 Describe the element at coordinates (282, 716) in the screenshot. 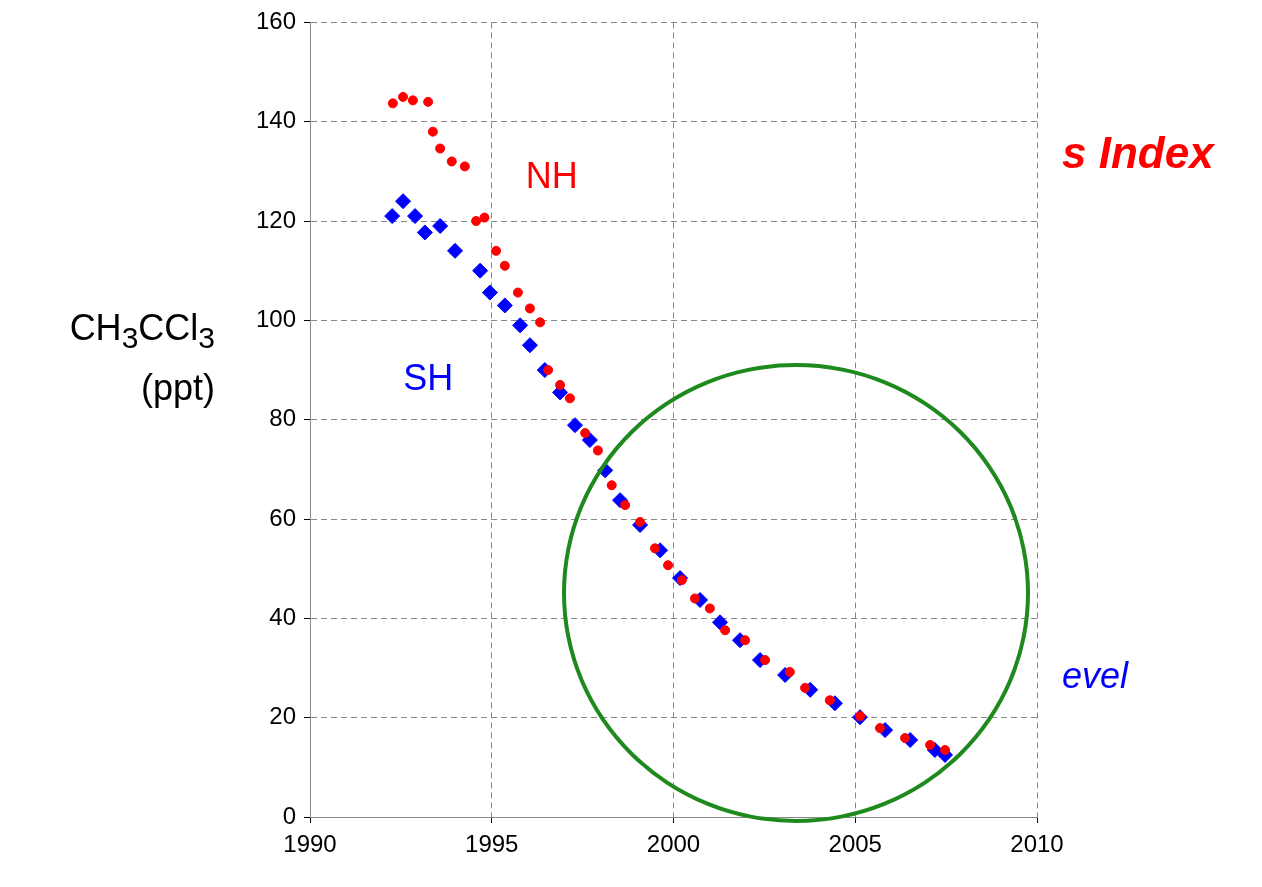

I see `y-tick-label: 20` at that location.